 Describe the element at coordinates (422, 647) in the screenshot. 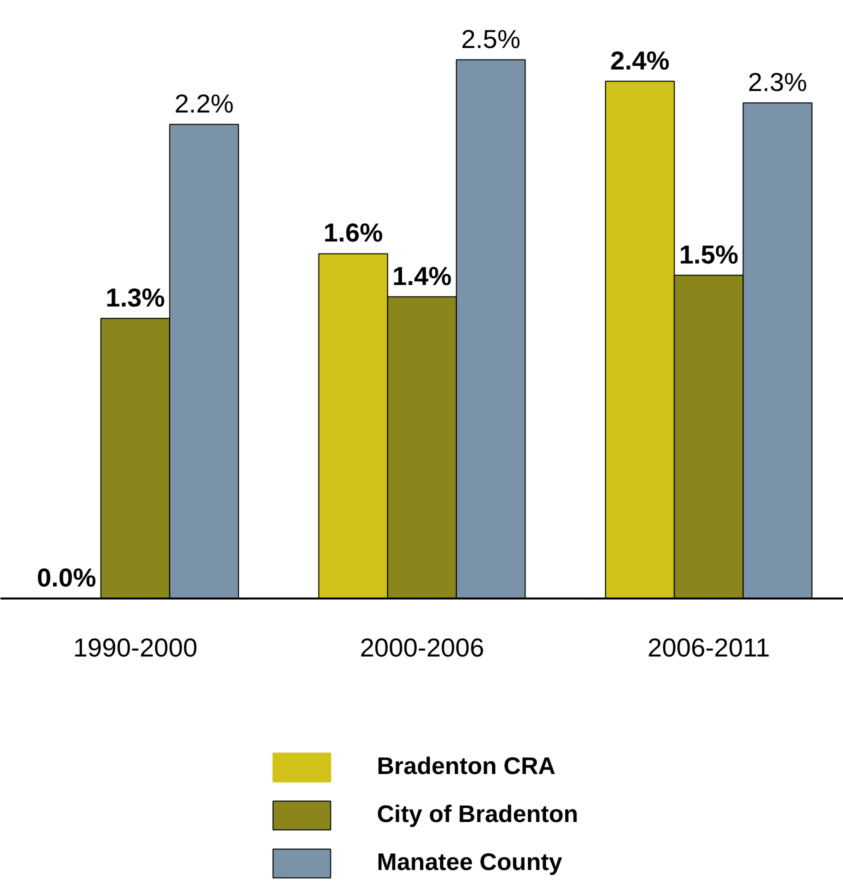

I see `x-tick-label: 2000-2006` at that location.